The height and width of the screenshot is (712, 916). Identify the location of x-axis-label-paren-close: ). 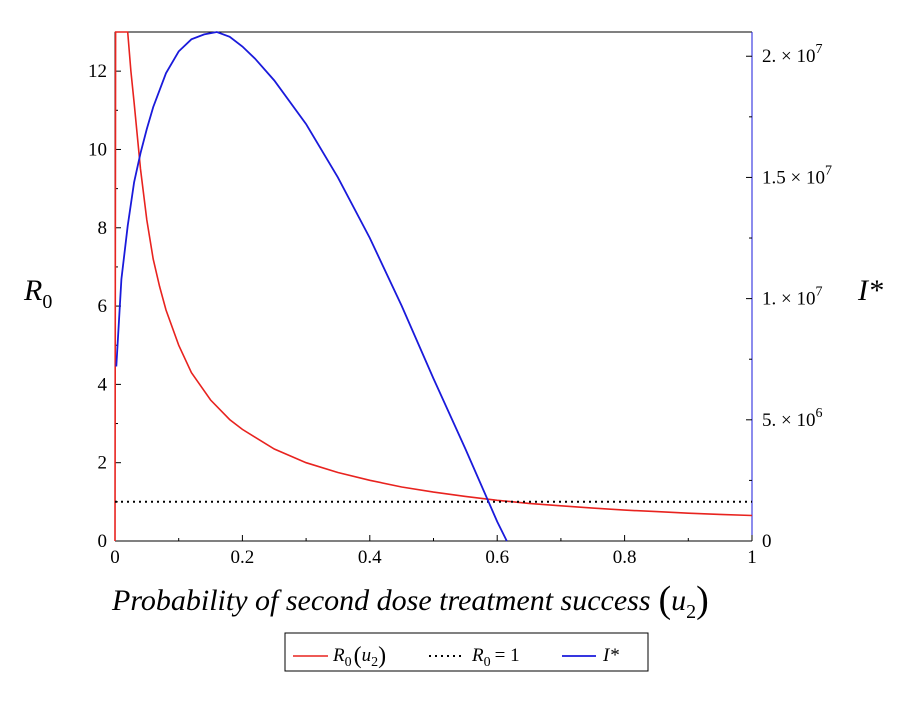
(702, 600).